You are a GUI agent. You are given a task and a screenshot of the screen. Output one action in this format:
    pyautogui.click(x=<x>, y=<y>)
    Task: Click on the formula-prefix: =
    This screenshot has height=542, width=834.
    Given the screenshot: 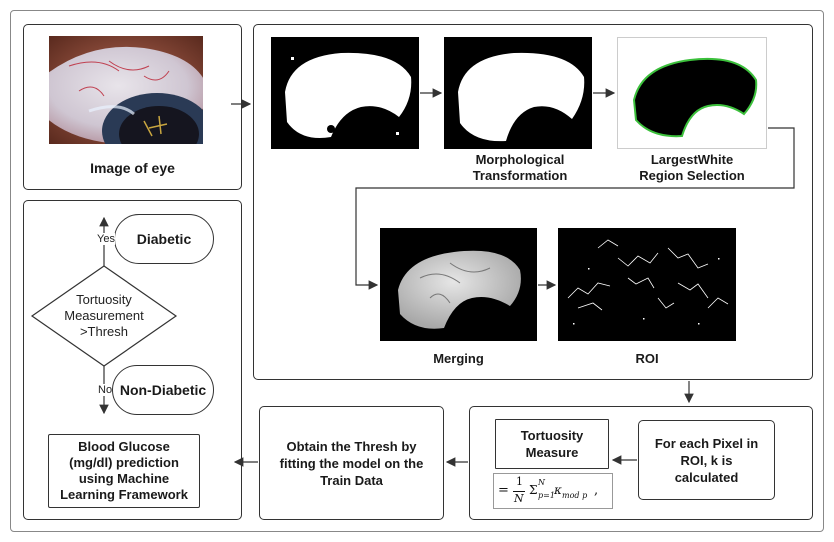 What is the action you would take?
    pyautogui.click(x=503, y=490)
    